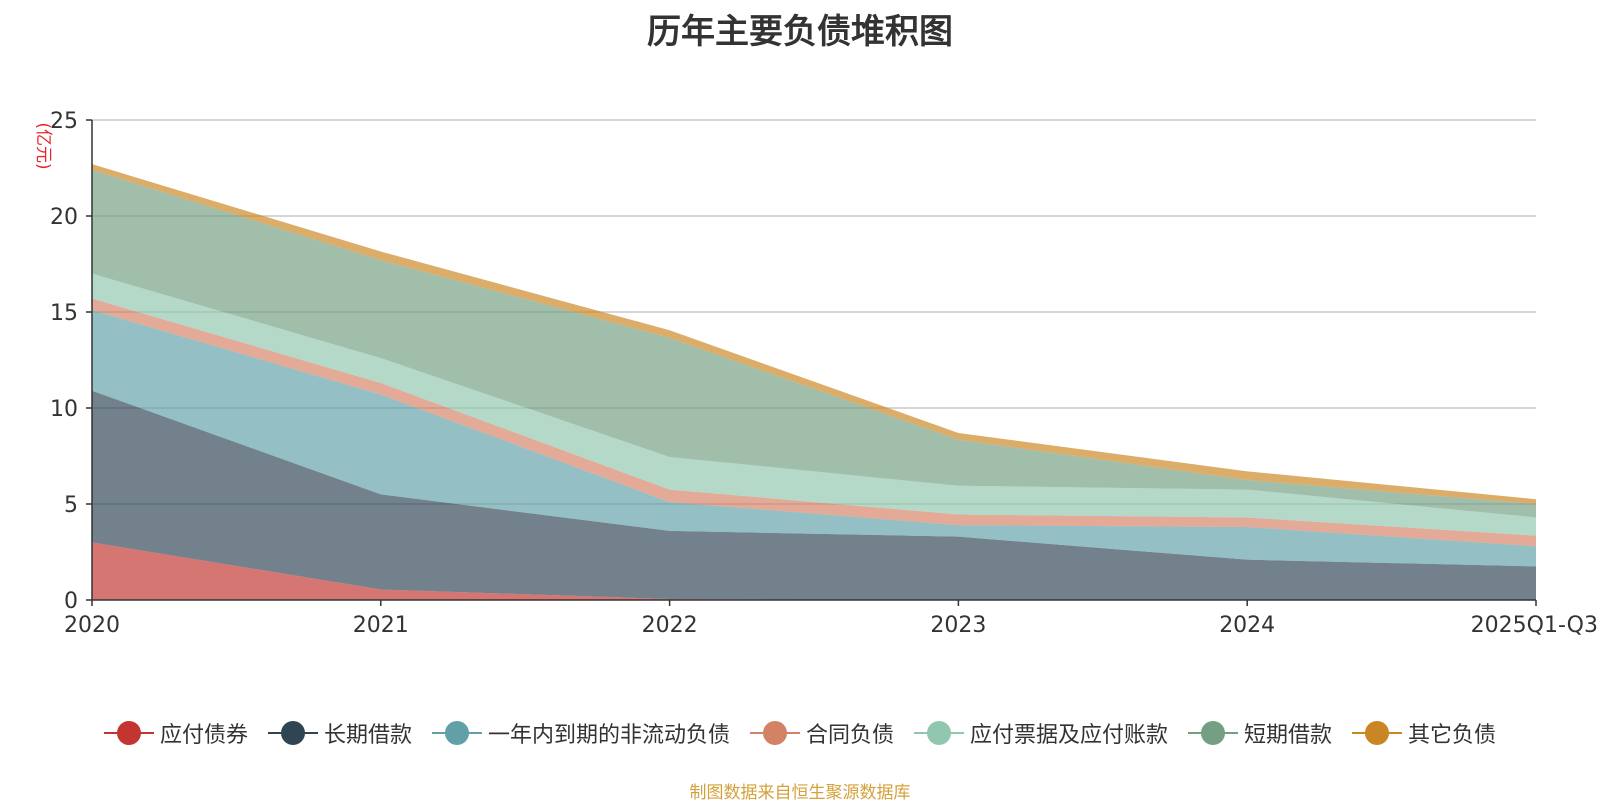 Image resolution: width=1600 pixels, height=803 pixels. What do you see at coordinates (1247, 625) in the screenshot?
I see `x-tick-label: 2024` at bounding box center [1247, 625].